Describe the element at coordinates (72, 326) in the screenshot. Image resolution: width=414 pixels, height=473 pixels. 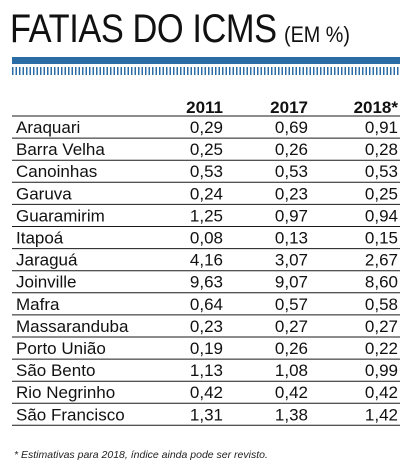
I see `city-label: Massaranduba` at that location.